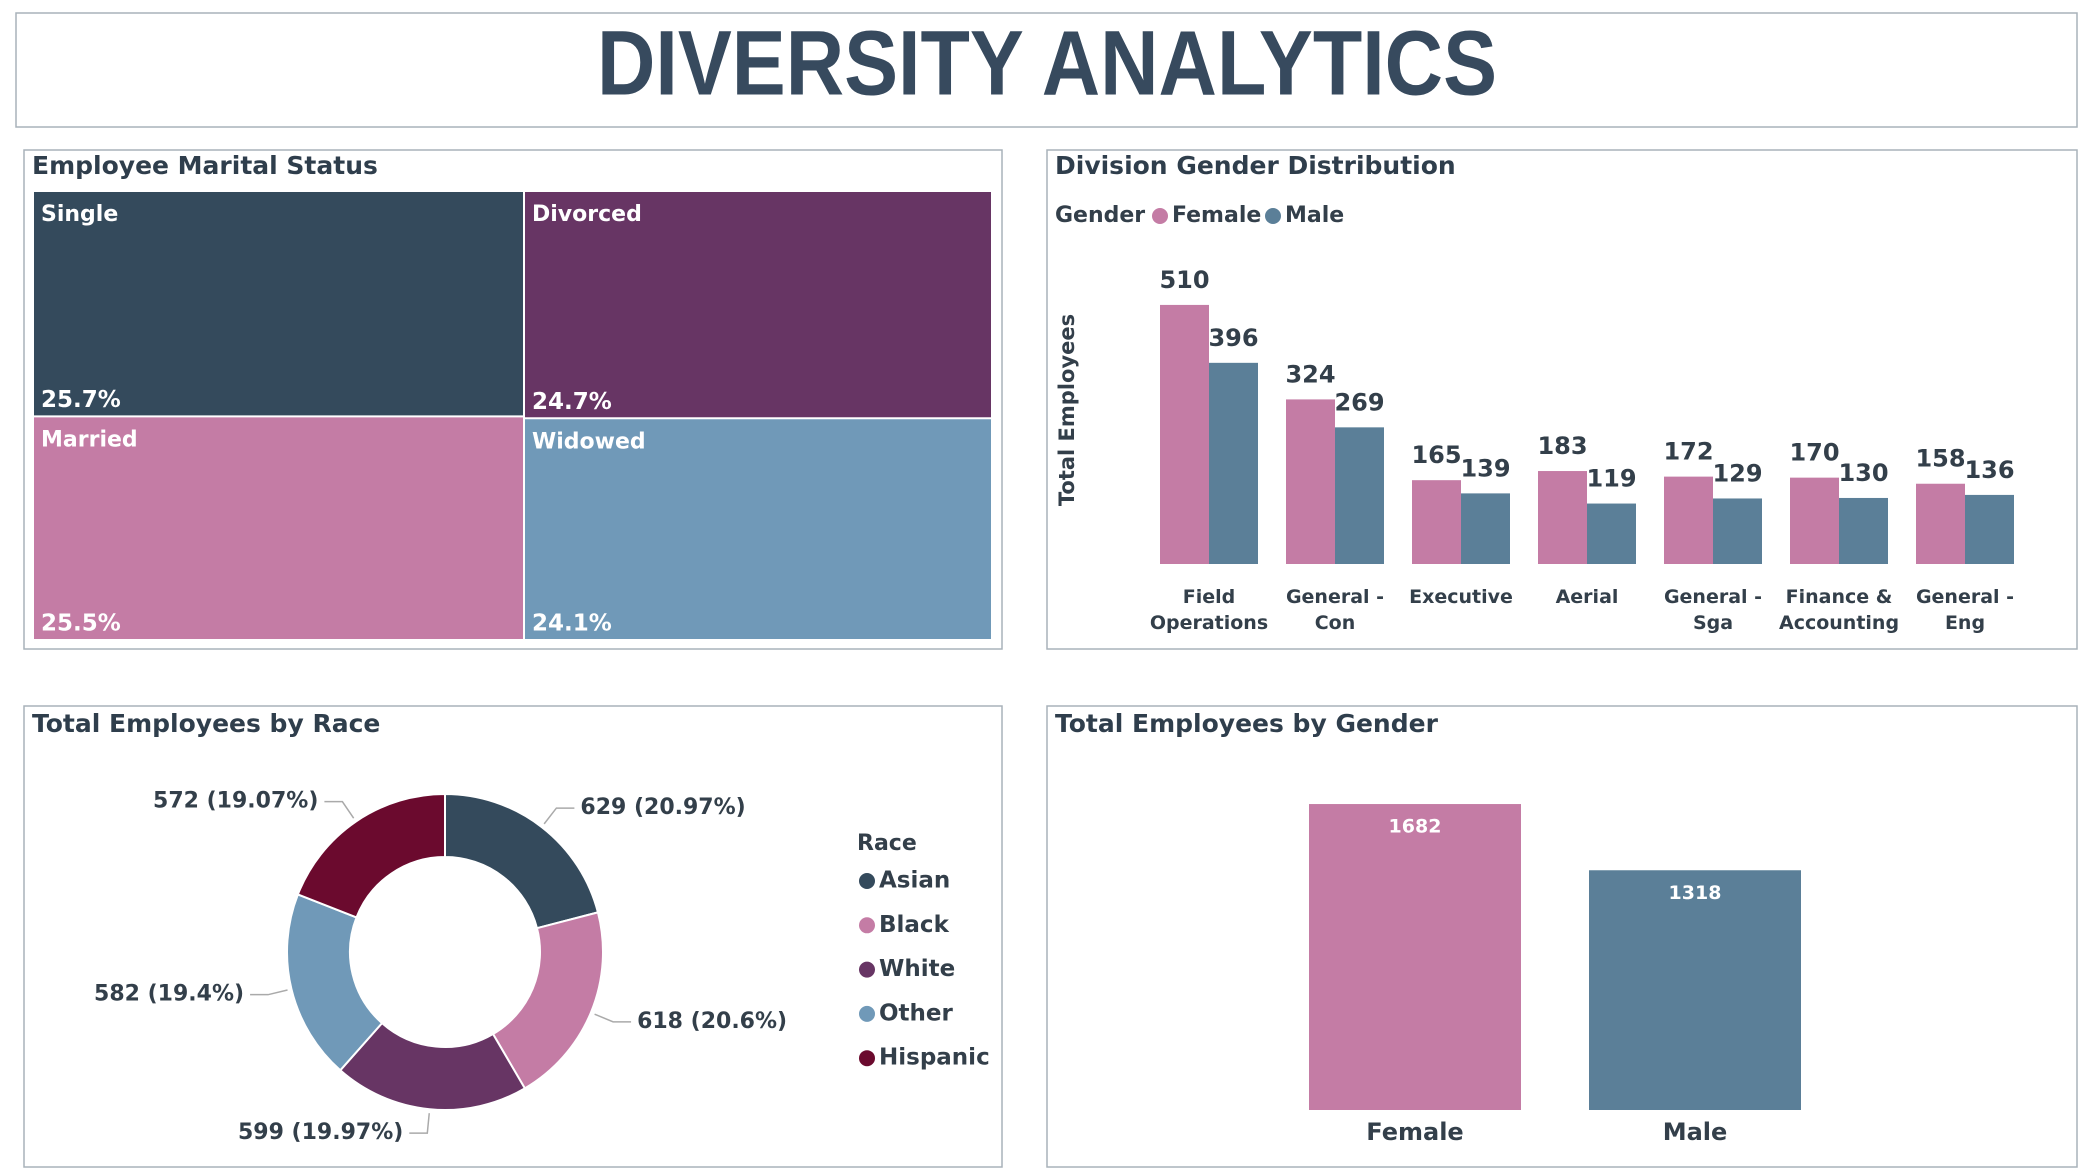 This screenshot has height=1174, width=2094. What do you see at coordinates (914, 881) in the screenshot?
I see `legend-label: Asian` at bounding box center [914, 881].